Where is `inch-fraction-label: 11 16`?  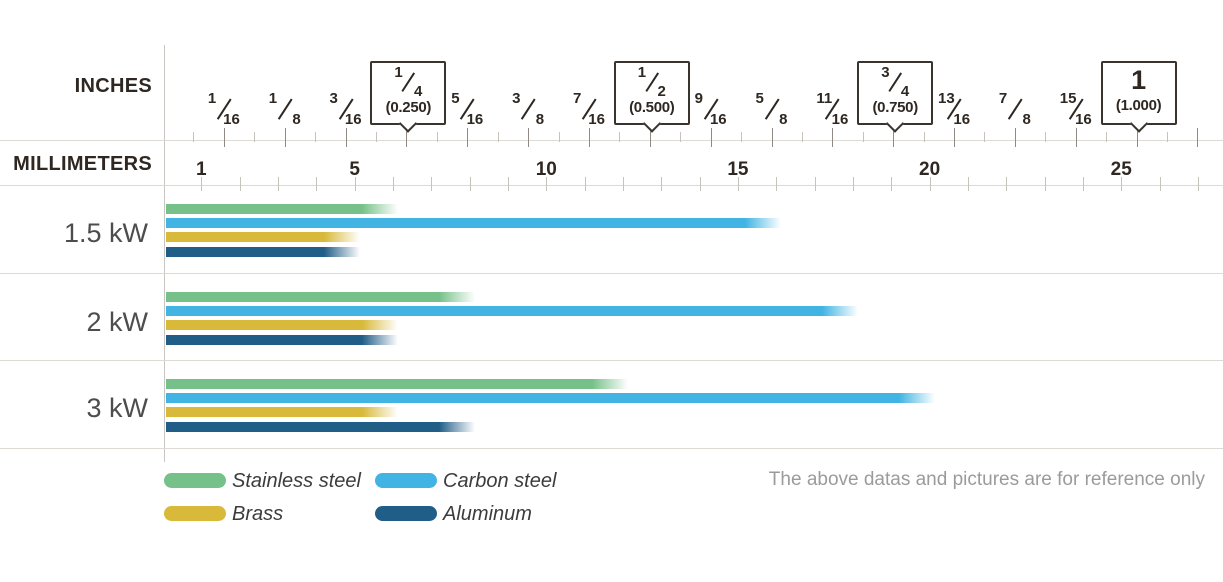 inch-fraction-label: 11 16 is located at coordinates (832, 109).